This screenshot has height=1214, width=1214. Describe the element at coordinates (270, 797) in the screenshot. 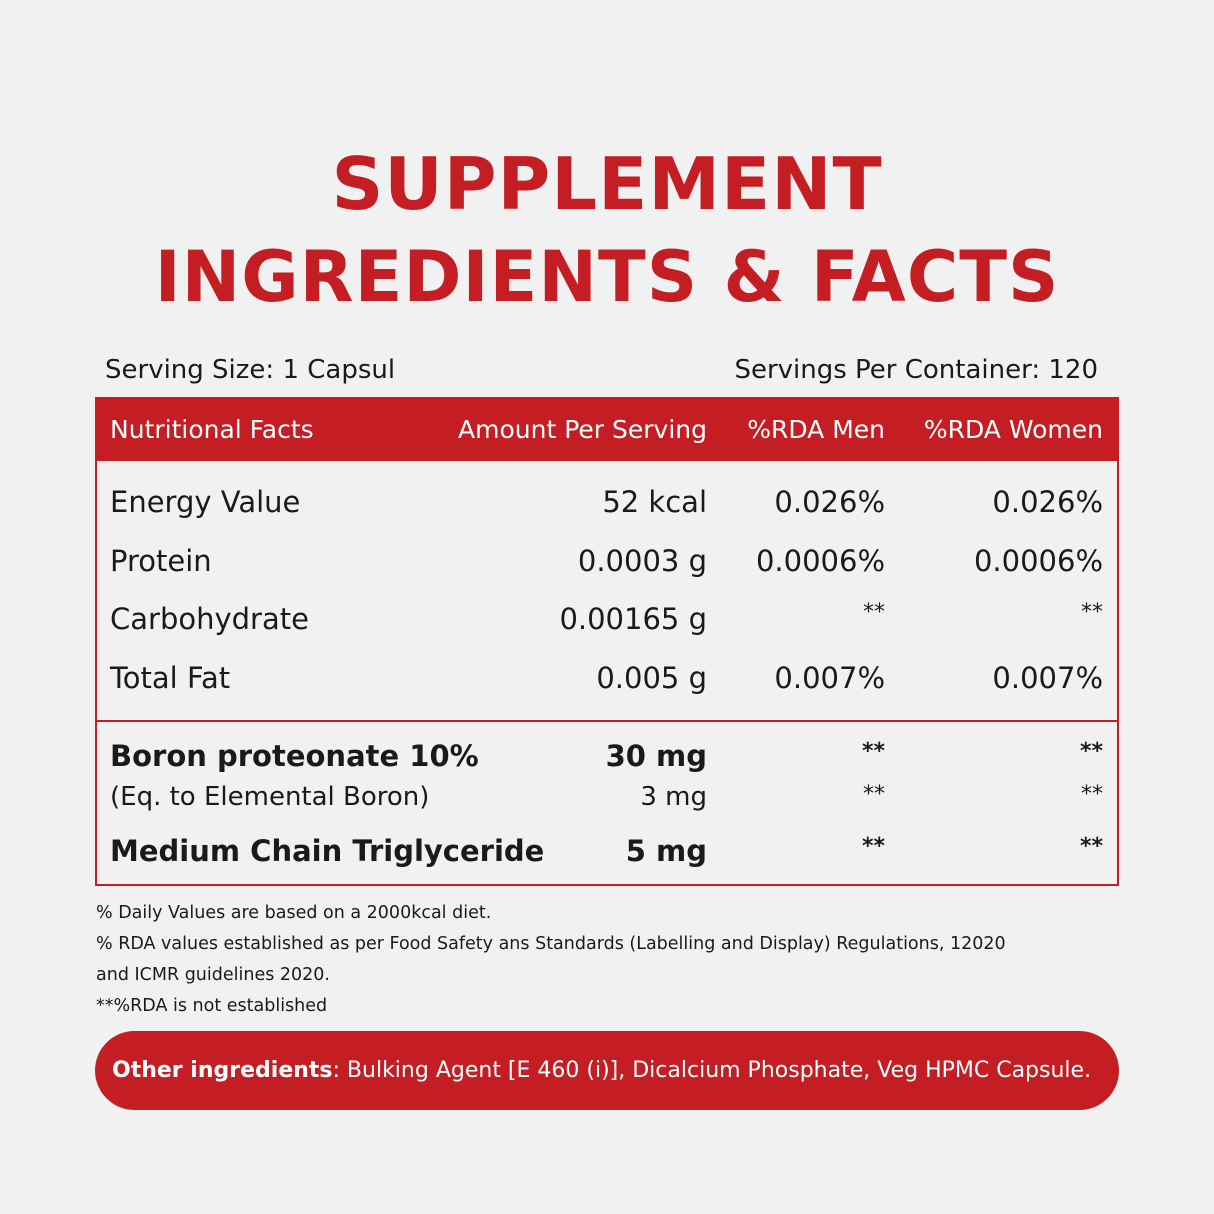

I see `row-name: (Eq. to Elemental Boron)` at that location.